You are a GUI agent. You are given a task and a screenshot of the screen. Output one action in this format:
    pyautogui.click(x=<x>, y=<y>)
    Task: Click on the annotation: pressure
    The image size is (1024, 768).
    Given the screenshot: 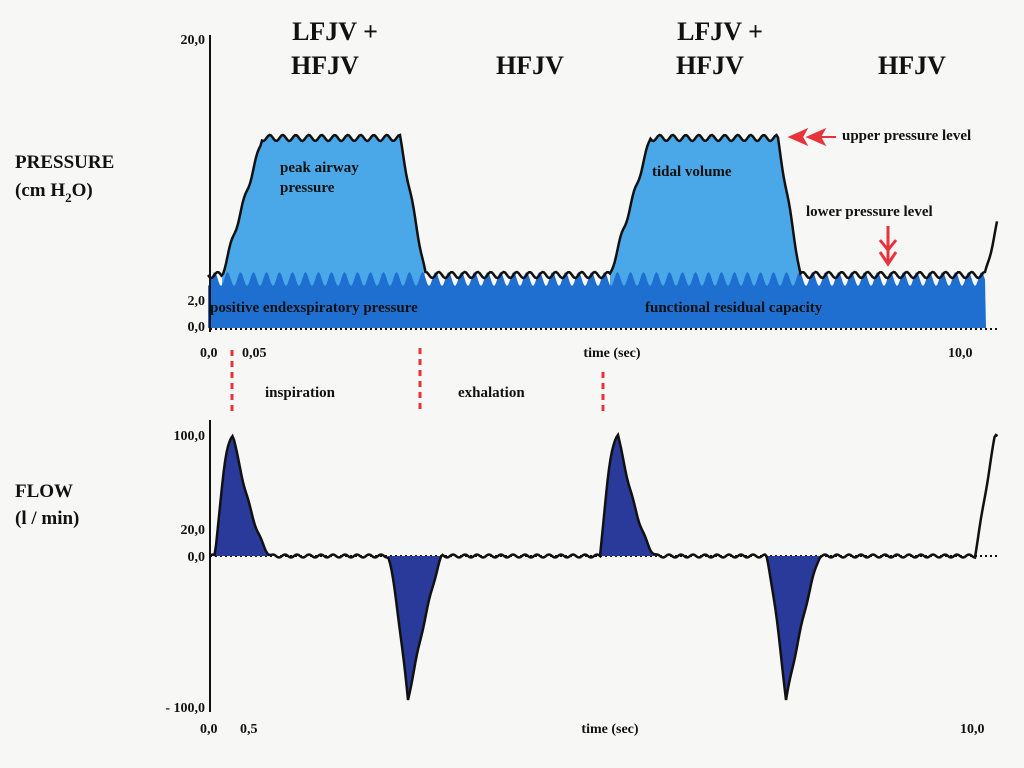 What is the action you would take?
    pyautogui.click(x=307, y=188)
    